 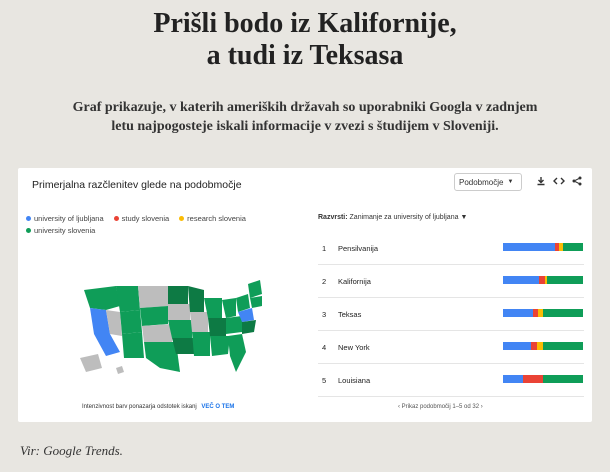 What do you see at coordinates (324, 347) in the screenshot?
I see `region-rank: 4` at bounding box center [324, 347].